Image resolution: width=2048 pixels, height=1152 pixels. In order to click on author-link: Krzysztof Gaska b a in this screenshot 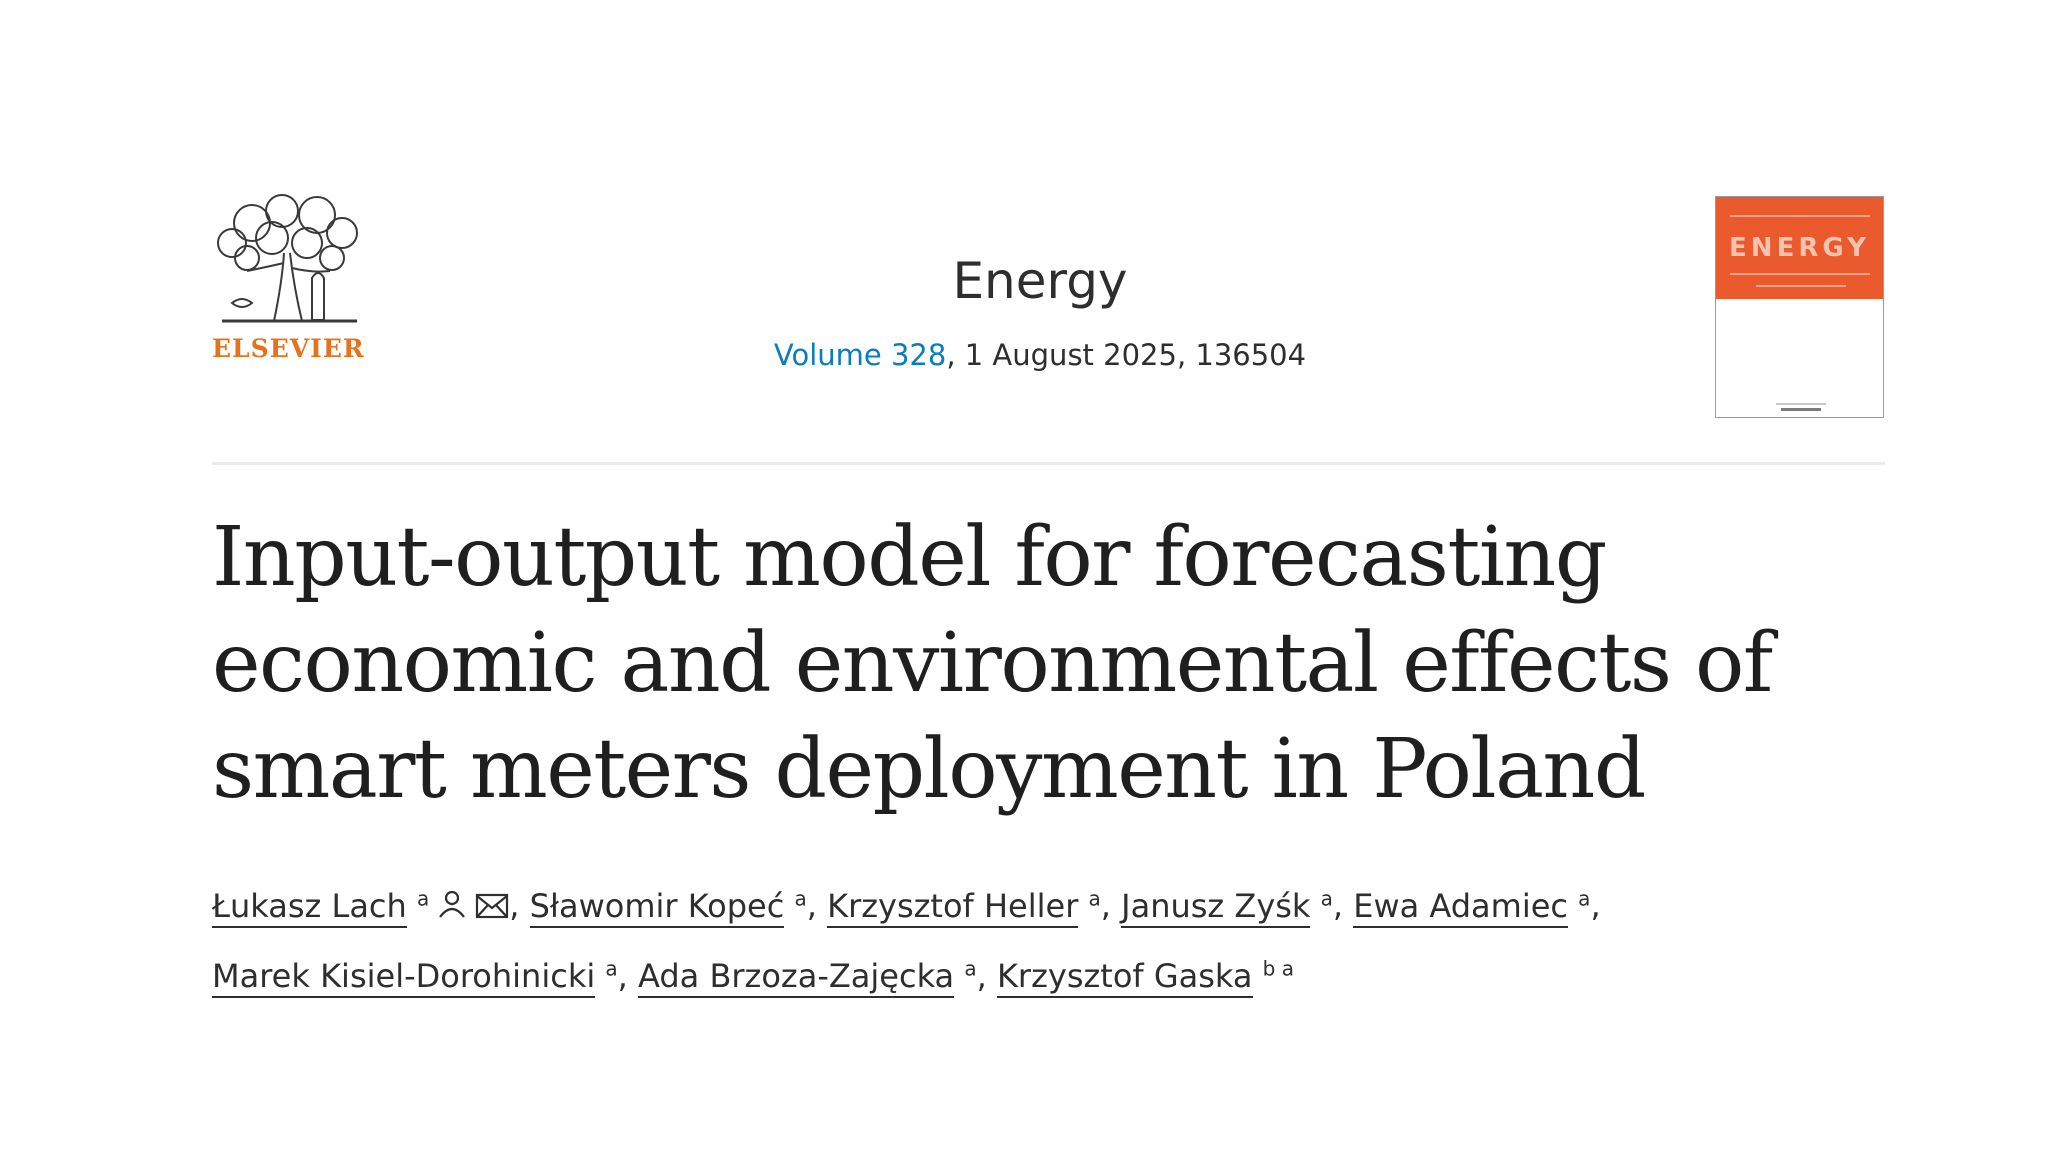, I will do `click(1145, 977)`.